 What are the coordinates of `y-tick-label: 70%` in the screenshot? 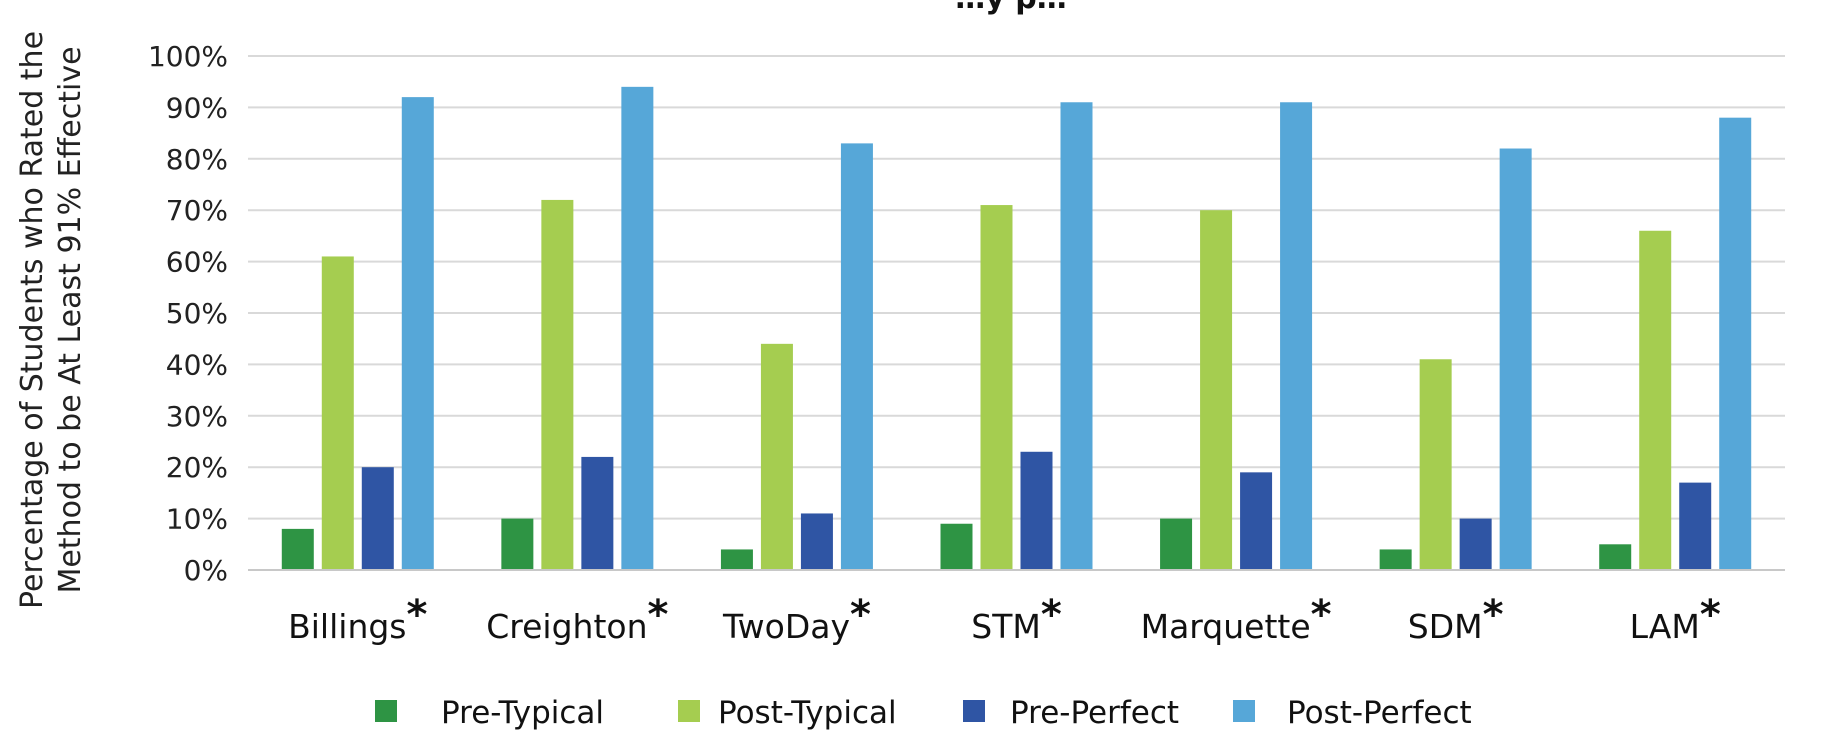 It's located at (197, 210).